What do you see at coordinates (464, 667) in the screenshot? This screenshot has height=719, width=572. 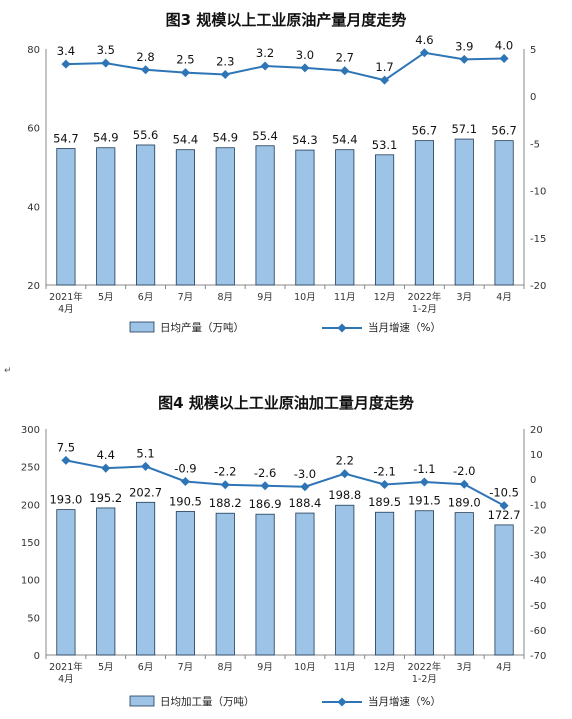 I see `x-tick-label: 3月` at bounding box center [464, 667].